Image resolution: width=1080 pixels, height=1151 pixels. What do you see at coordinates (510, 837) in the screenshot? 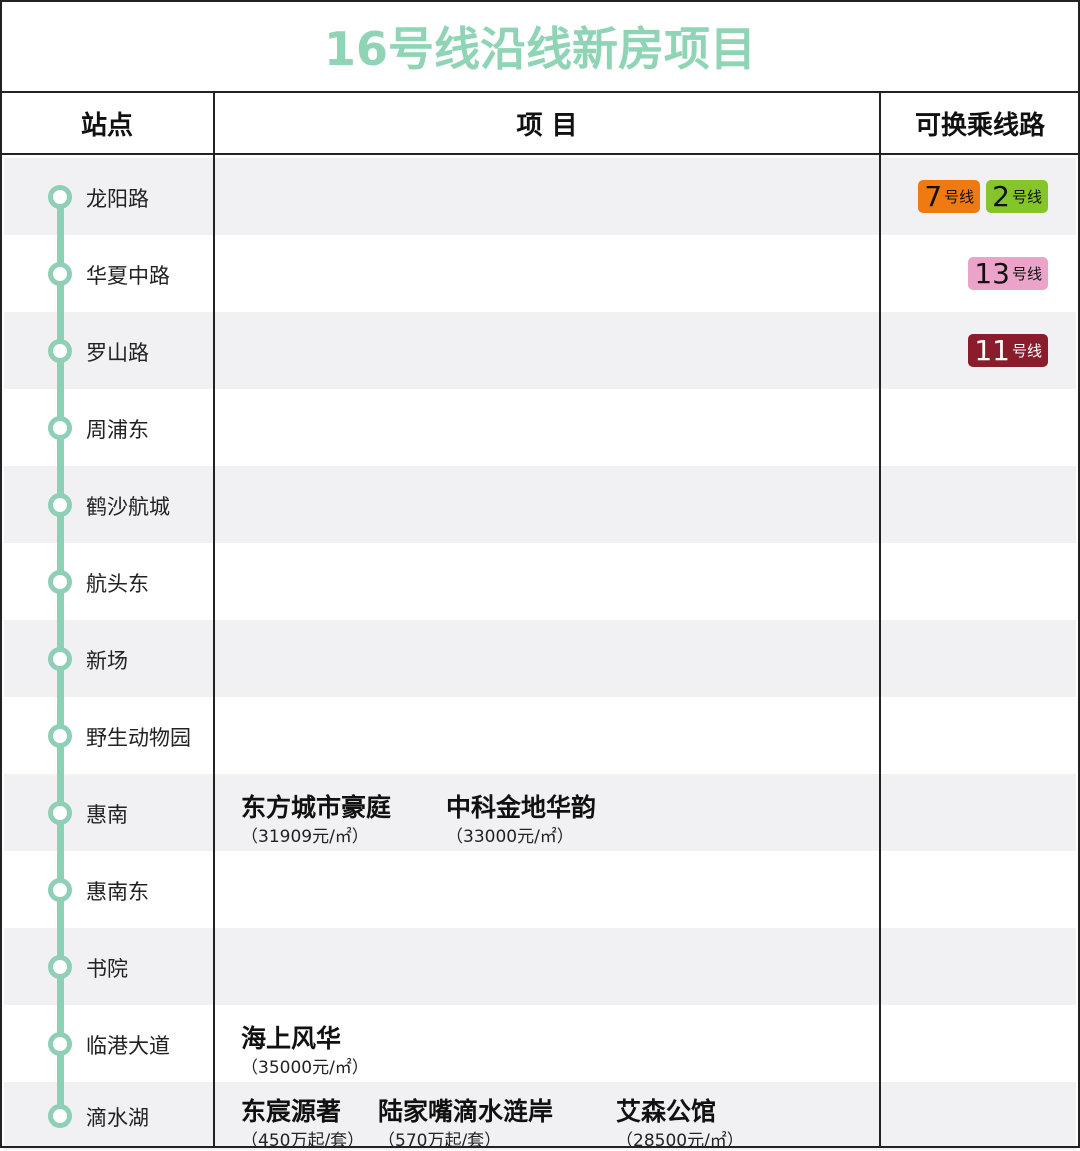
I see `project-price: （33000元/㎡）` at bounding box center [510, 837].